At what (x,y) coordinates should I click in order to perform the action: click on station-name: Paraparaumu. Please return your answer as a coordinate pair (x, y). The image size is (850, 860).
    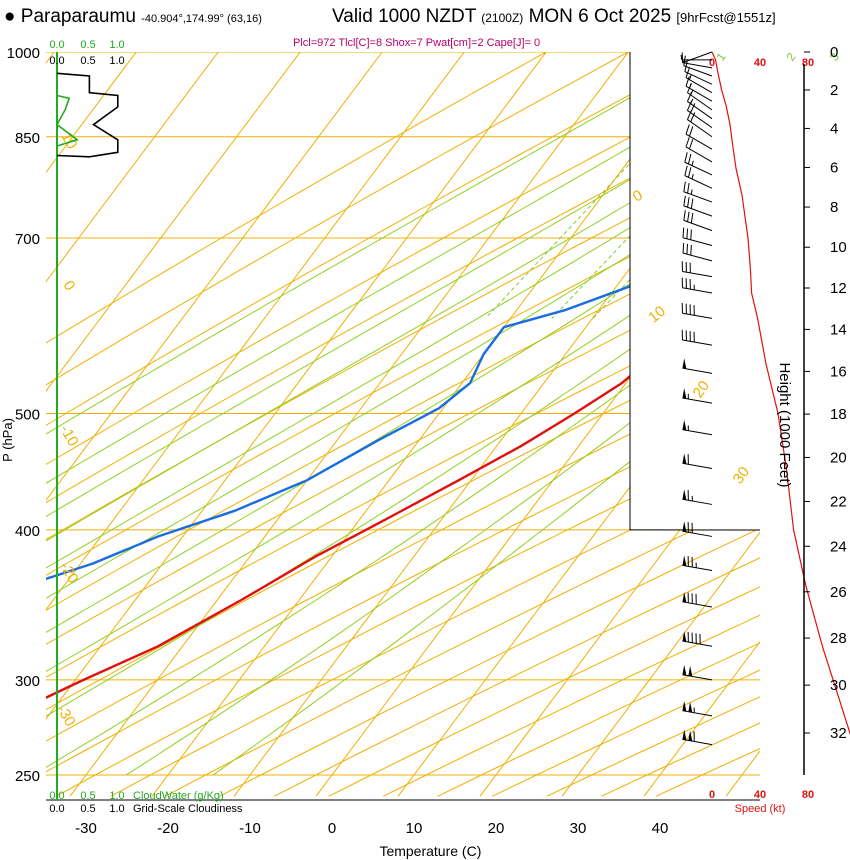
    Looking at the image, I should click on (78, 16).